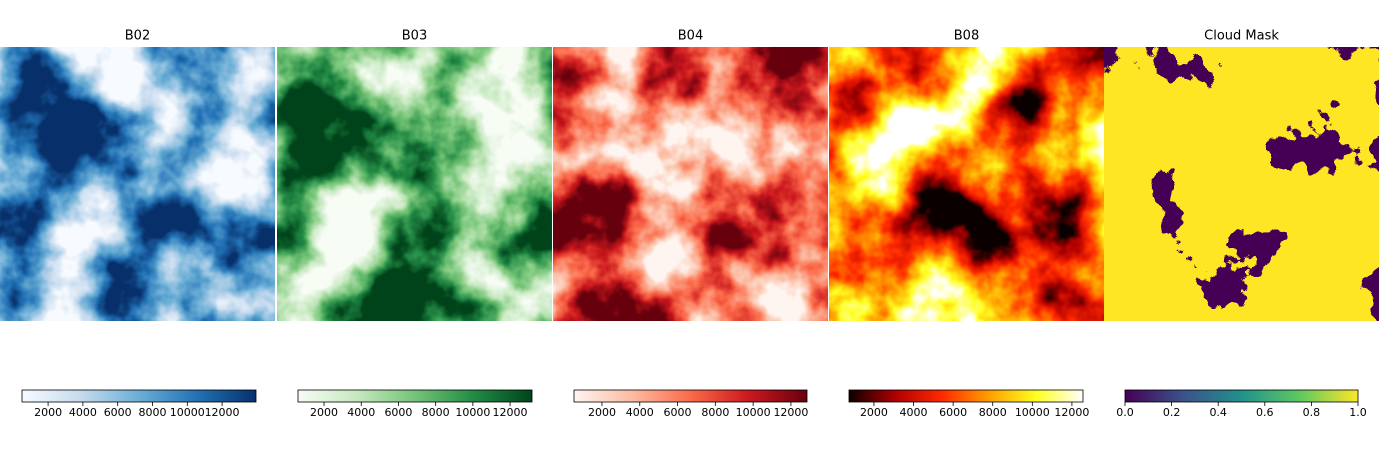 This screenshot has height=460, width=1380. What do you see at coordinates (137, 36) in the screenshot?
I see `panel-title: B02` at bounding box center [137, 36].